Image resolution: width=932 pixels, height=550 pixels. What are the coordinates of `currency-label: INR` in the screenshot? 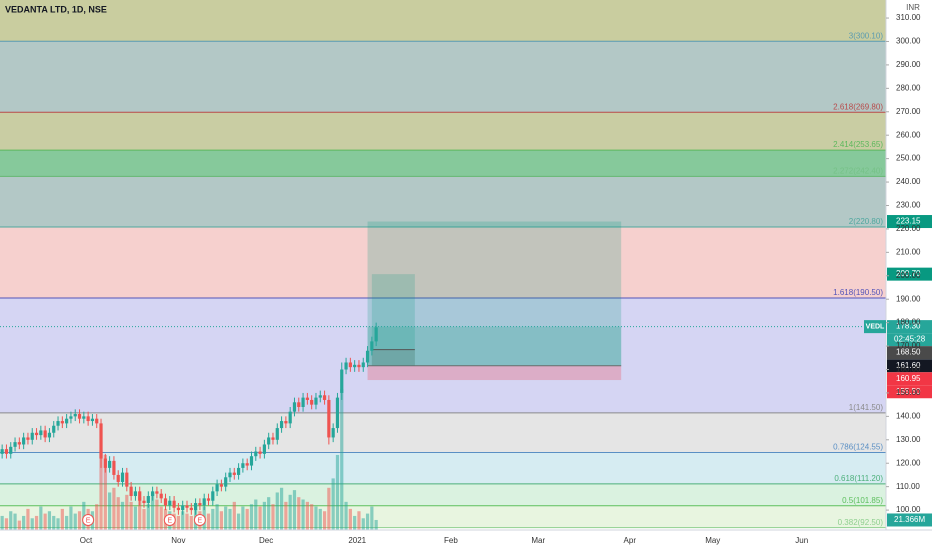 It's located at (913, 7).